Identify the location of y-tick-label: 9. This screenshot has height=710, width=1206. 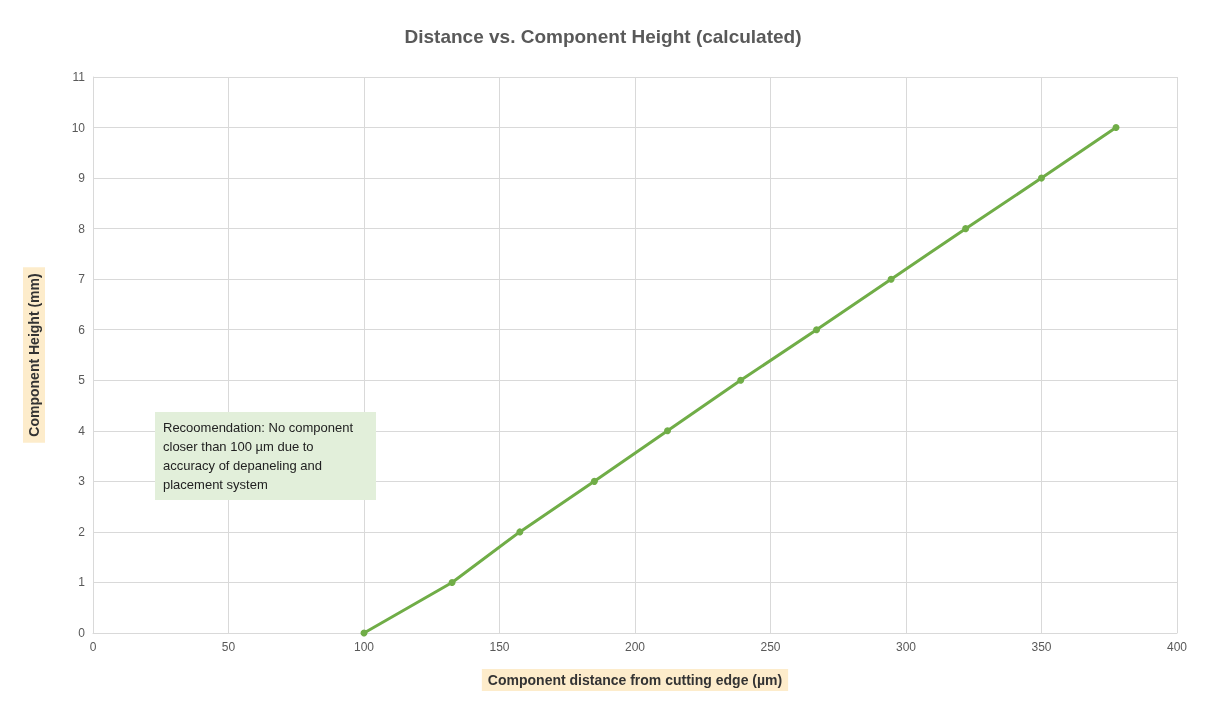
(82, 178).